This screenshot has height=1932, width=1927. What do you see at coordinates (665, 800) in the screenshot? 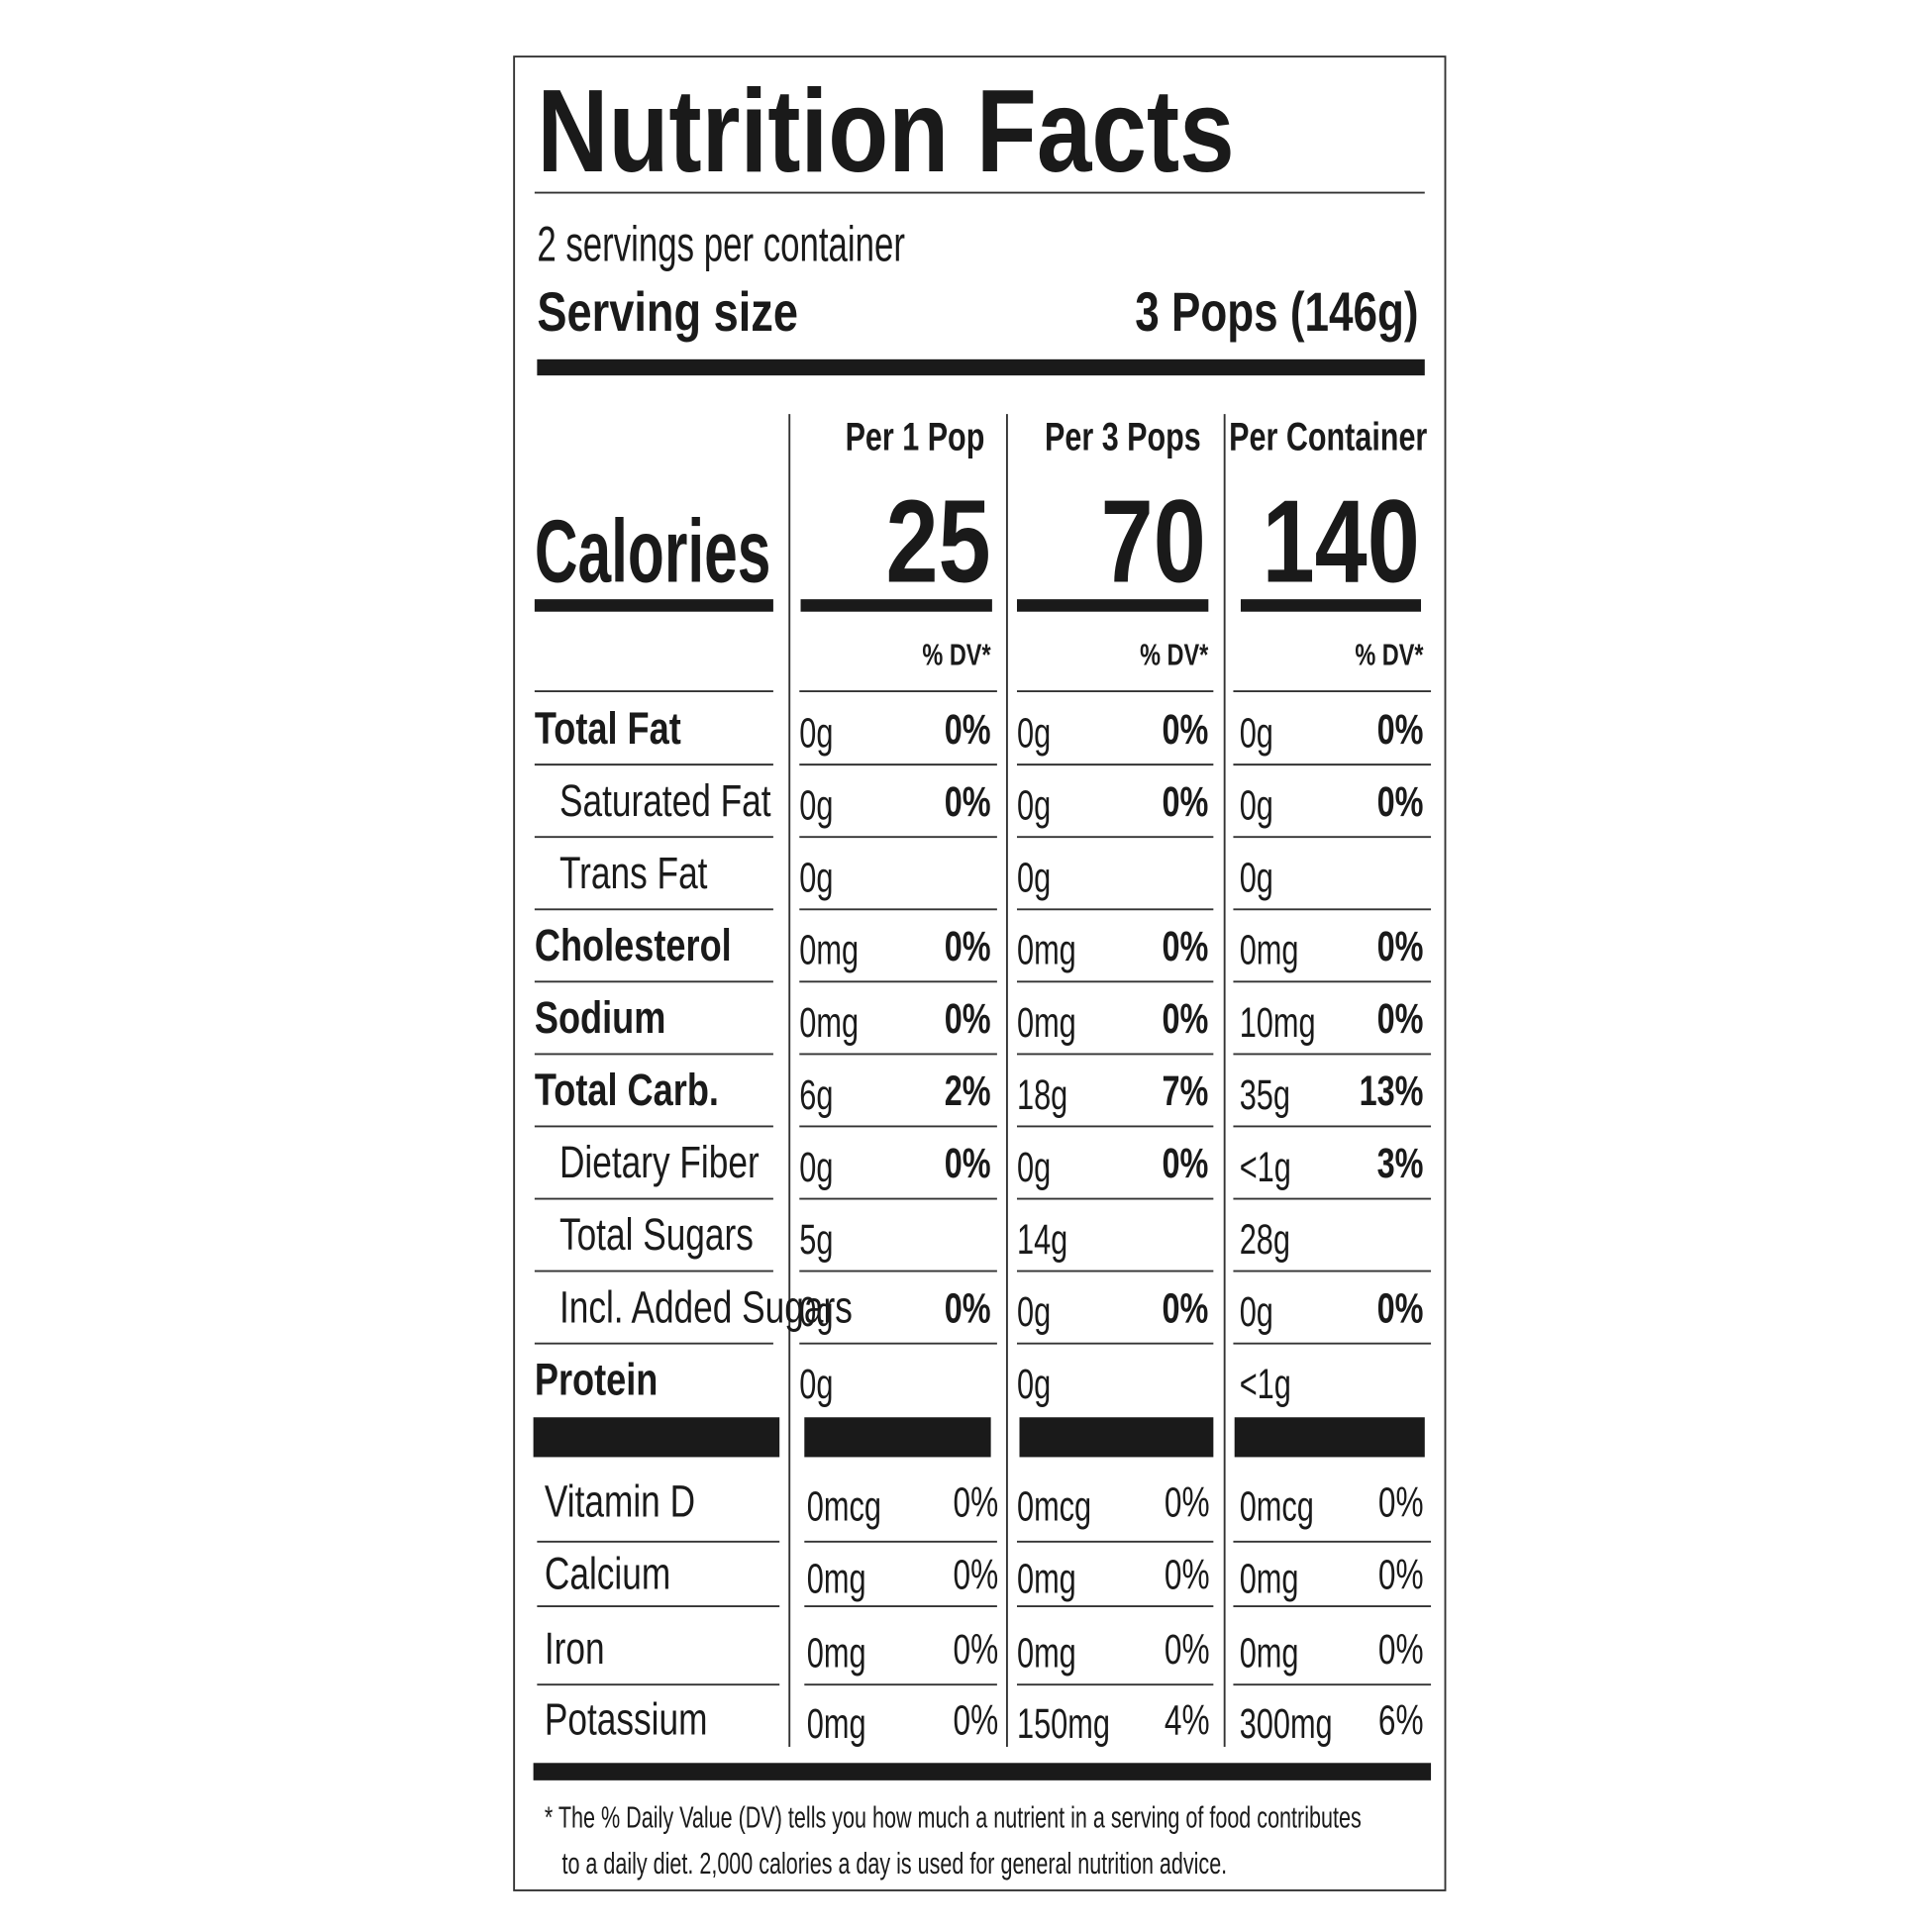
I see `sub-nutrient-name: Saturated Fat` at bounding box center [665, 800].